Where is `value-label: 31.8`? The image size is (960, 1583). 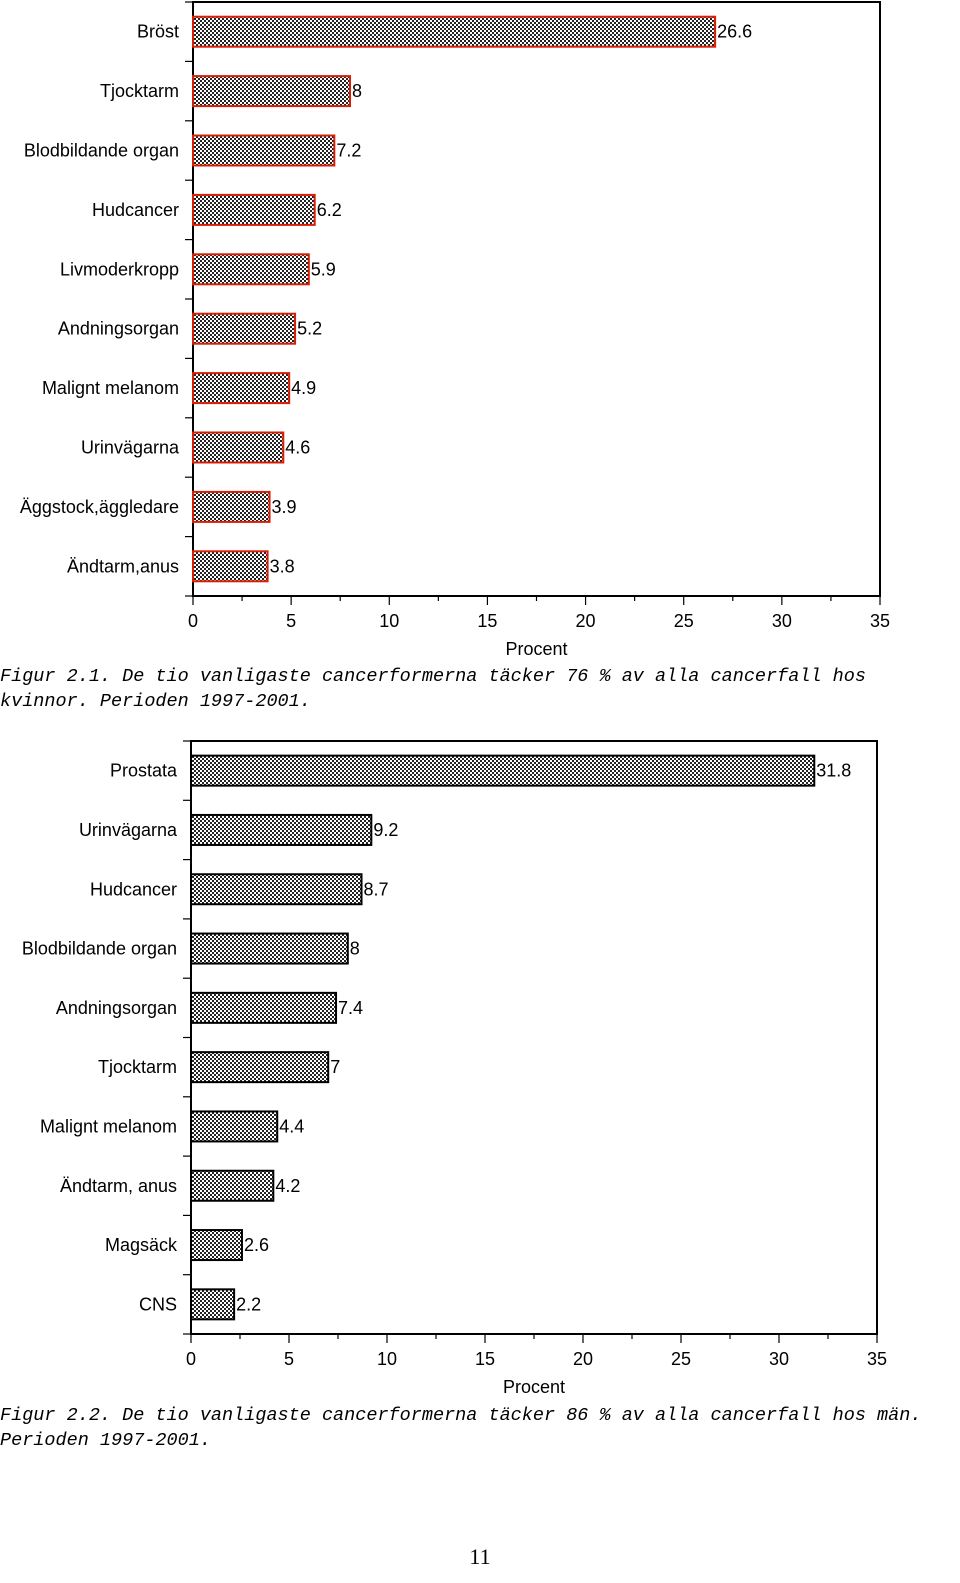 value-label: 31.8 is located at coordinates (833, 771).